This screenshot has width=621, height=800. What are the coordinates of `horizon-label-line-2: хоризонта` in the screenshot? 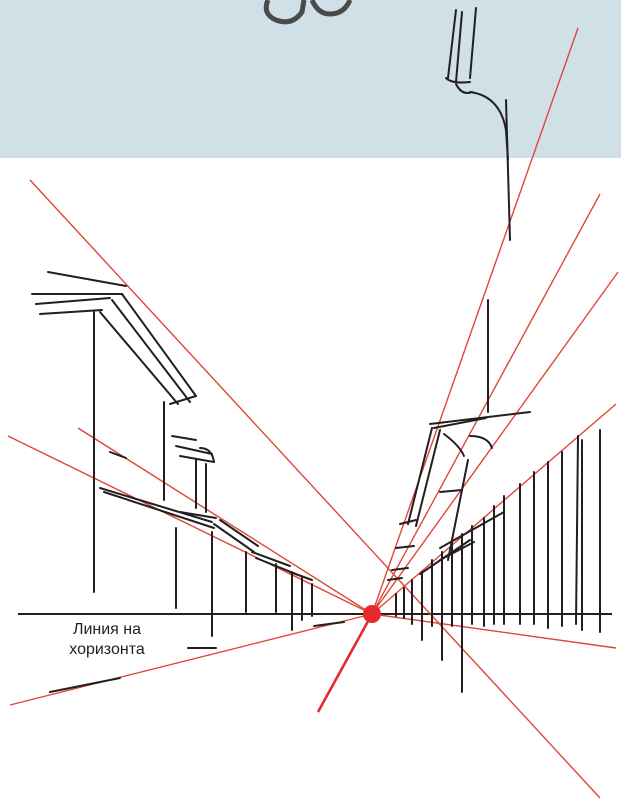 It's located at (107, 649).